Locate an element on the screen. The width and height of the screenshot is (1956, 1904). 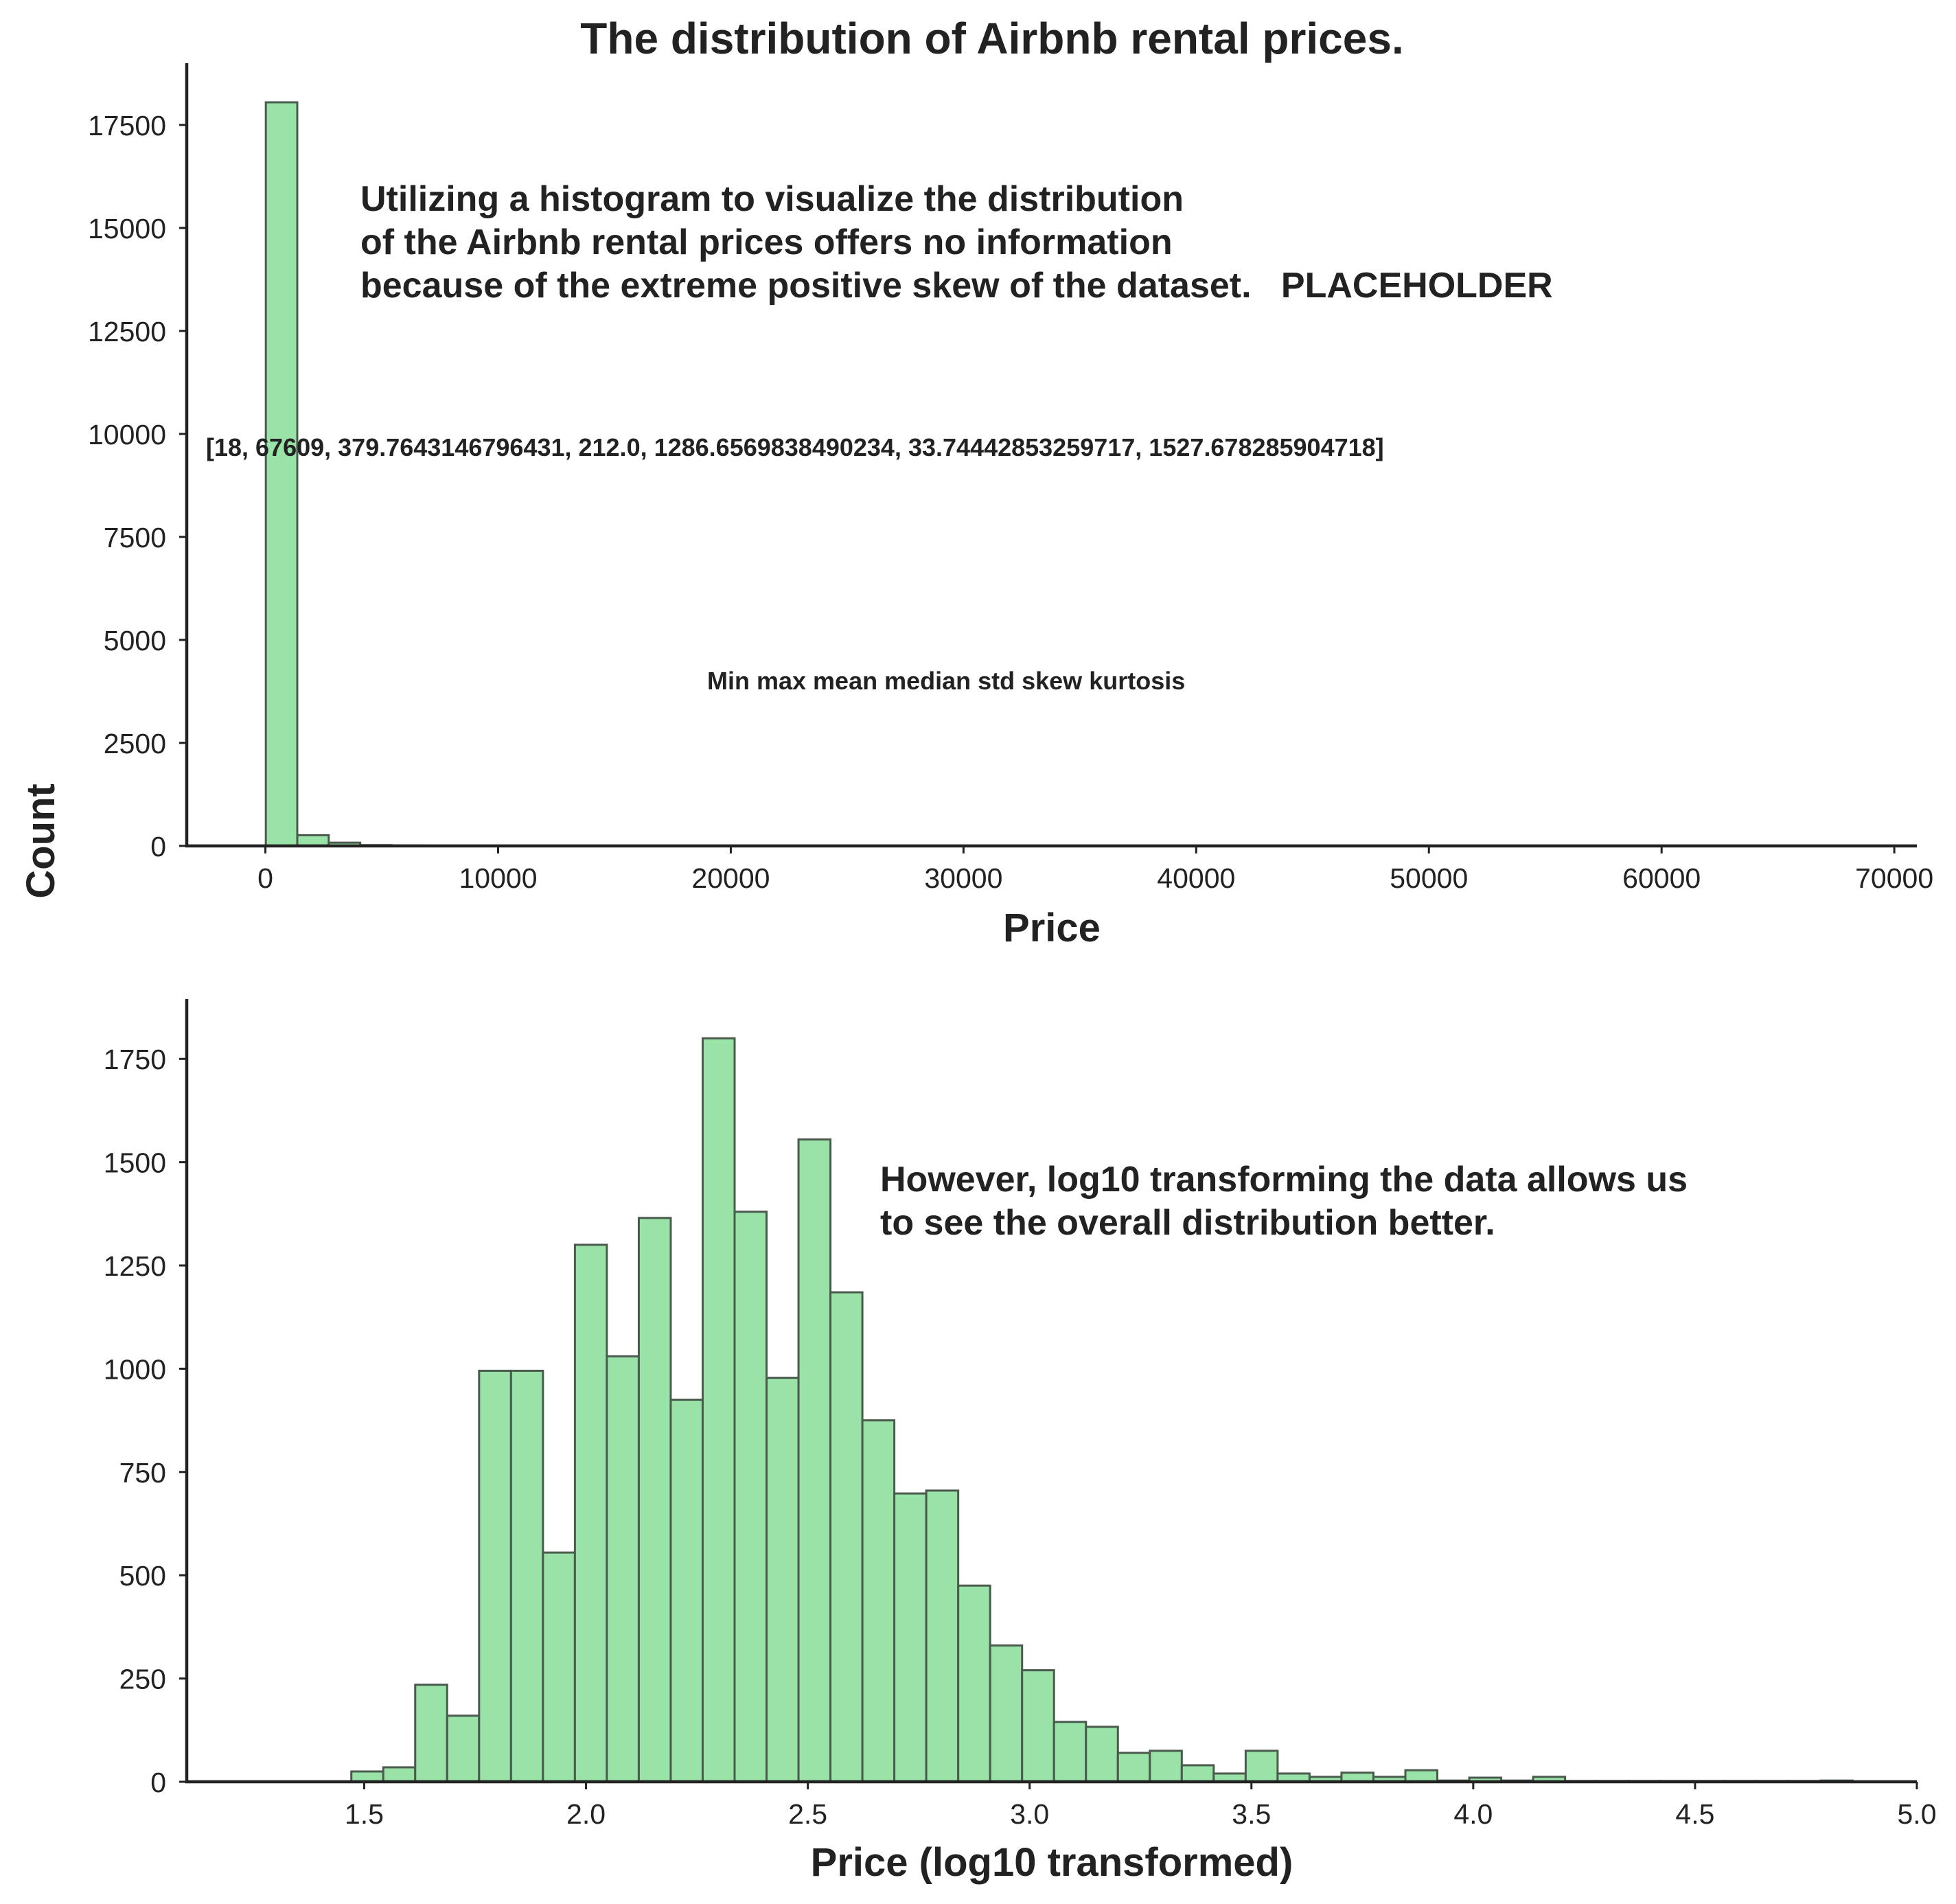
log-price-x-tick-label: 2.5 is located at coordinates (808, 1814).